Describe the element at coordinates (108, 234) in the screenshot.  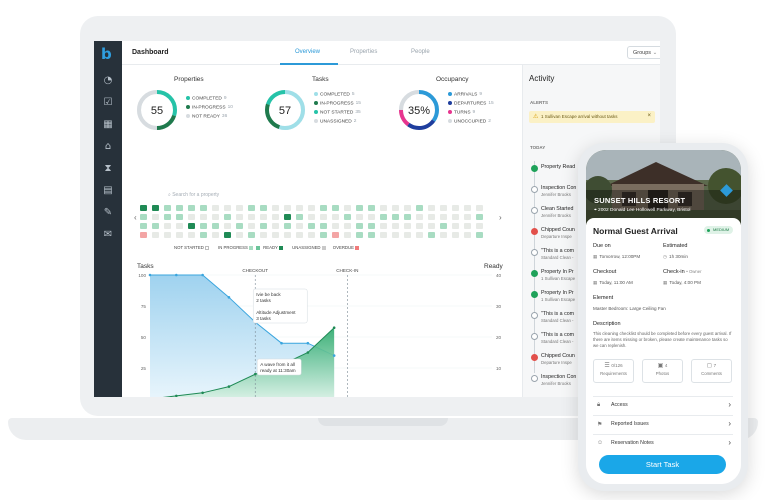
I see `chat-icon: ✉` at that location.